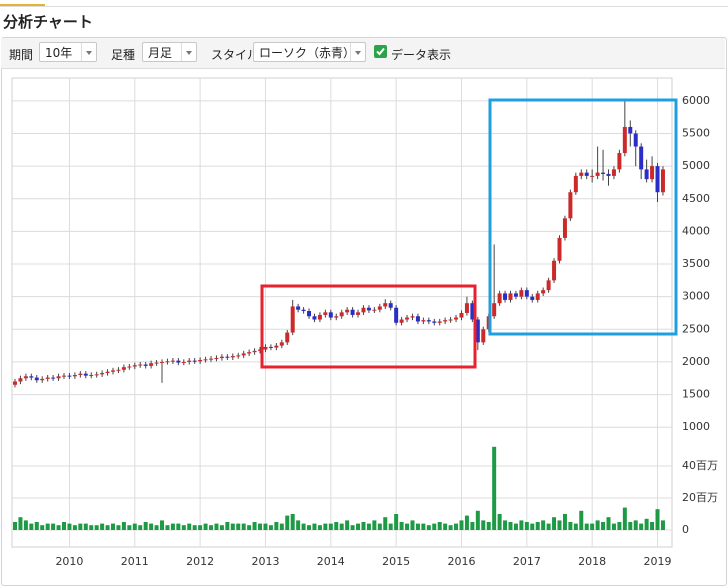 The image size is (728, 587). I want to click on y-tick-label: 4500, so click(696, 198).